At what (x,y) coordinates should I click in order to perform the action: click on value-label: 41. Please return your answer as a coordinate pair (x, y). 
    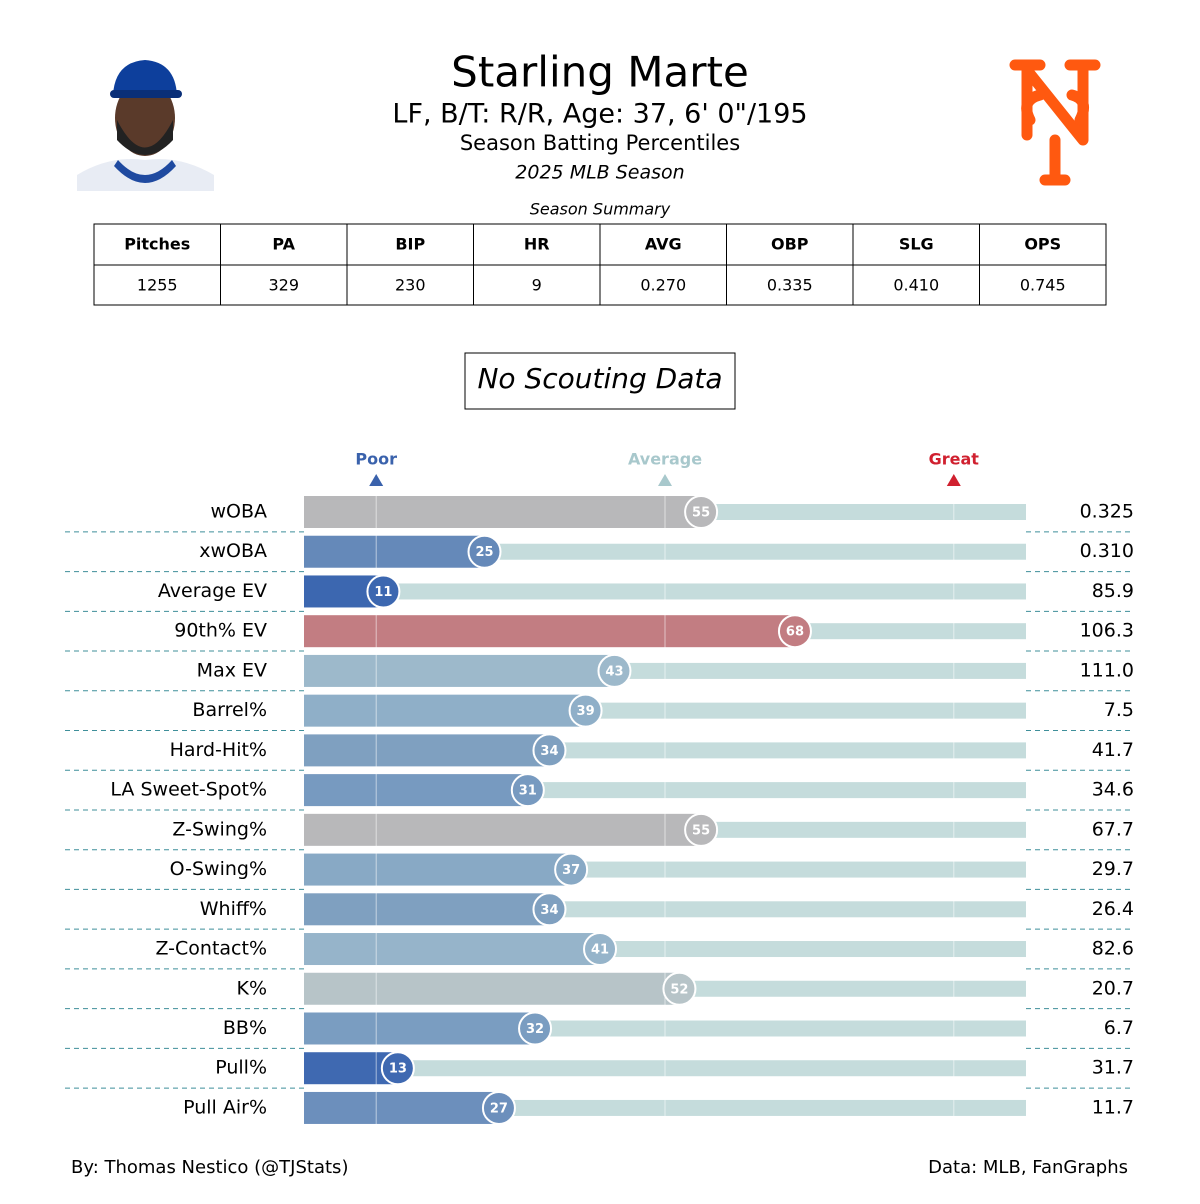
    Looking at the image, I should click on (600, 950).